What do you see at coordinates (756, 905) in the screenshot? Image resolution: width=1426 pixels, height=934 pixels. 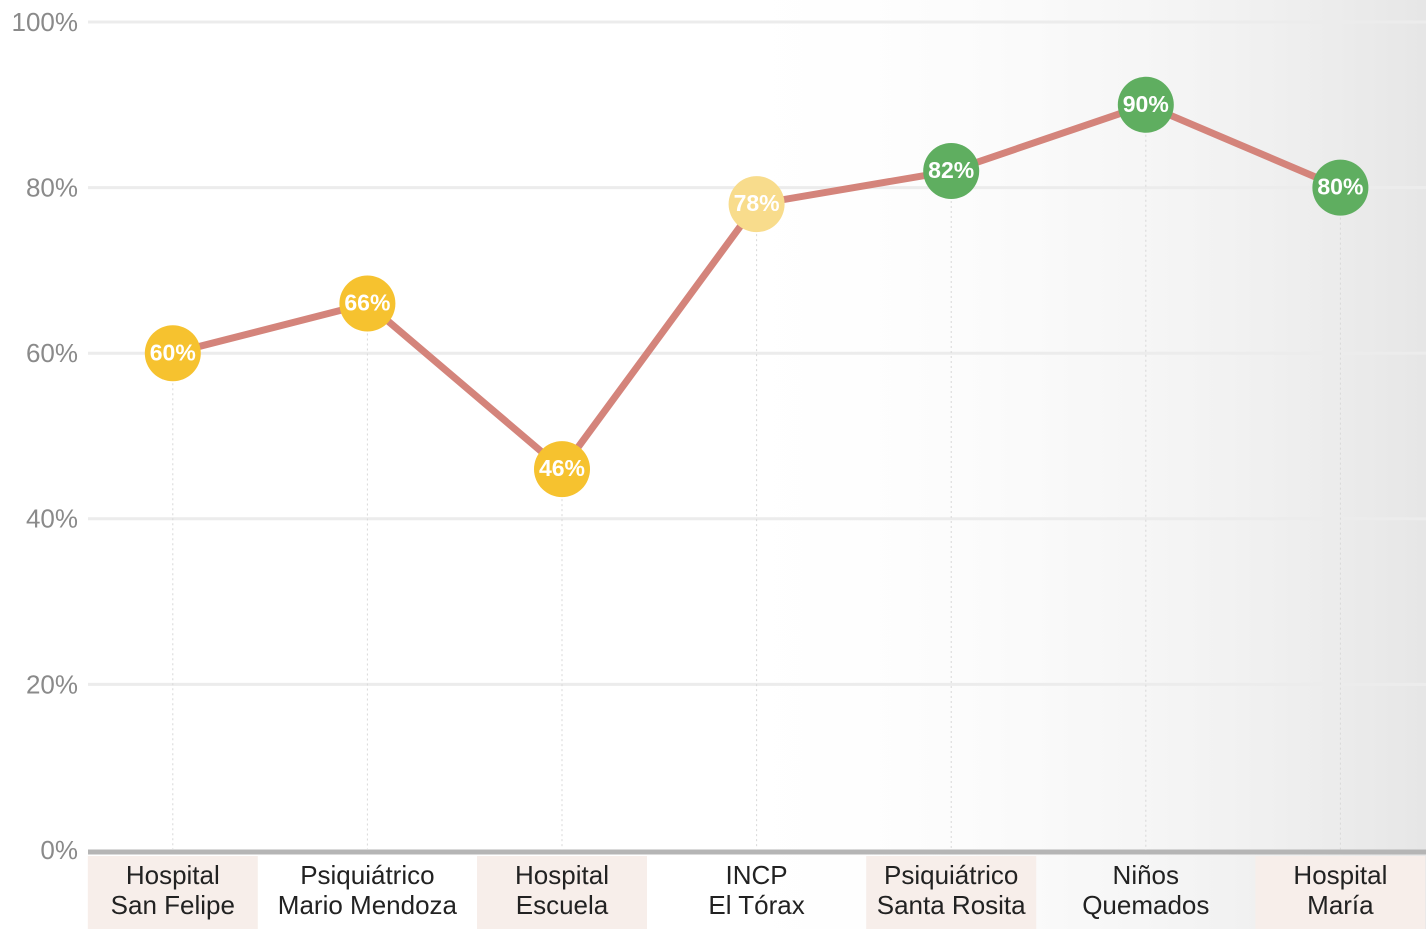 I see `x-tick-label: El Tórax` at bounding box center [756, 905].